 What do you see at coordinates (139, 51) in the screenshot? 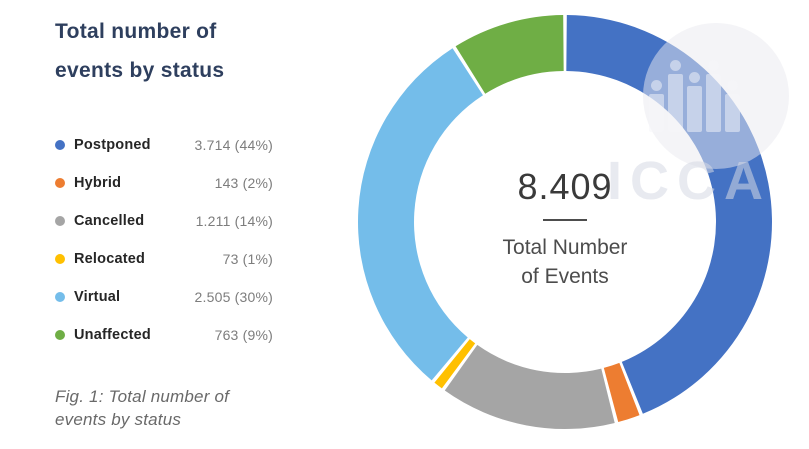
I see `page-title: Total number of events by status` at bounding box center [139, 51].